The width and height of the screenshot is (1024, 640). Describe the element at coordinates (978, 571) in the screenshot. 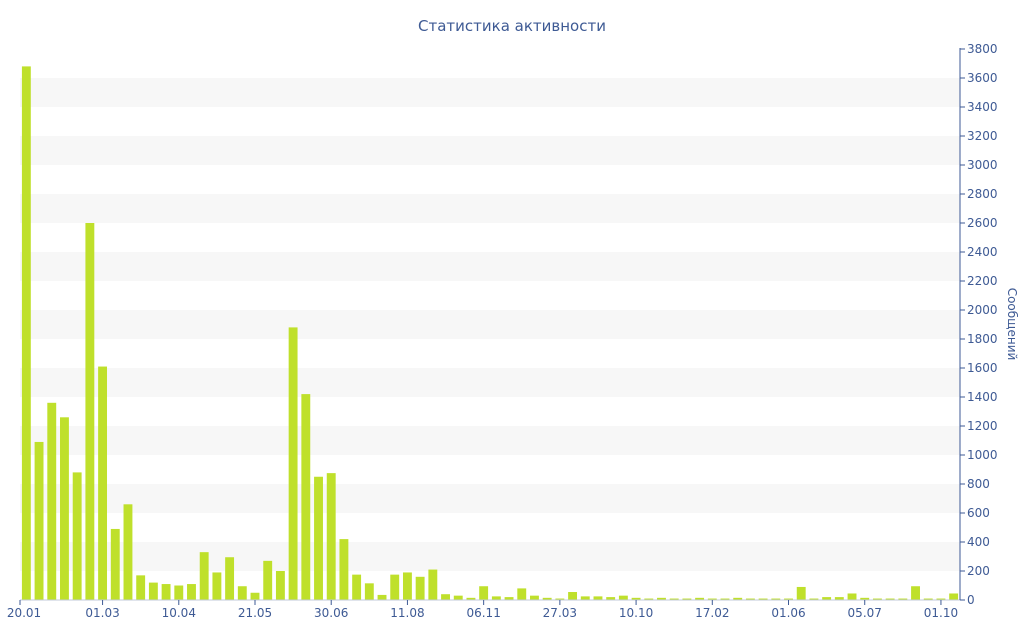

I see `y-tick-label: 200` at that location.